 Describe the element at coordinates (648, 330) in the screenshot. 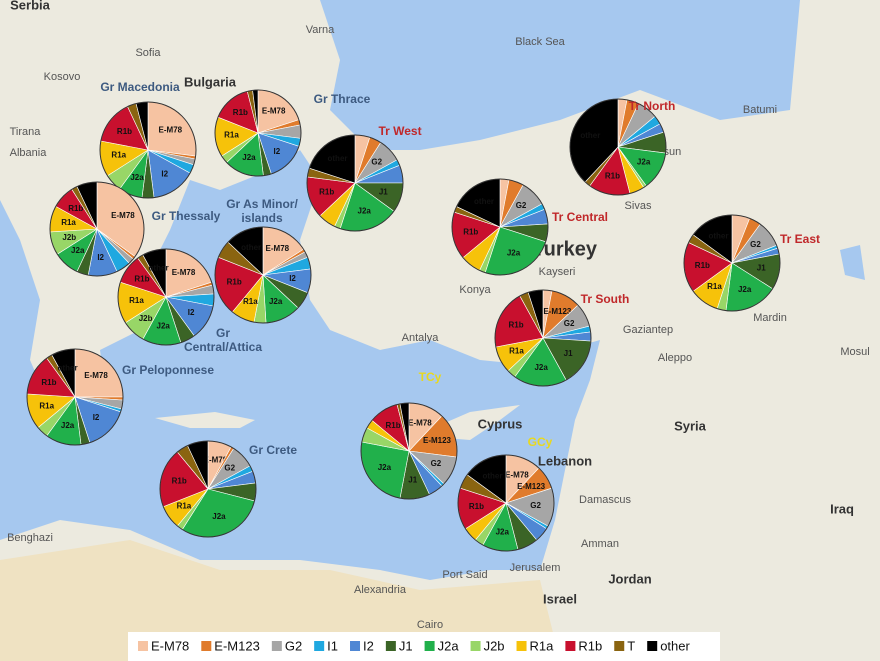

I see `place-label: Gaziantep` at that location.